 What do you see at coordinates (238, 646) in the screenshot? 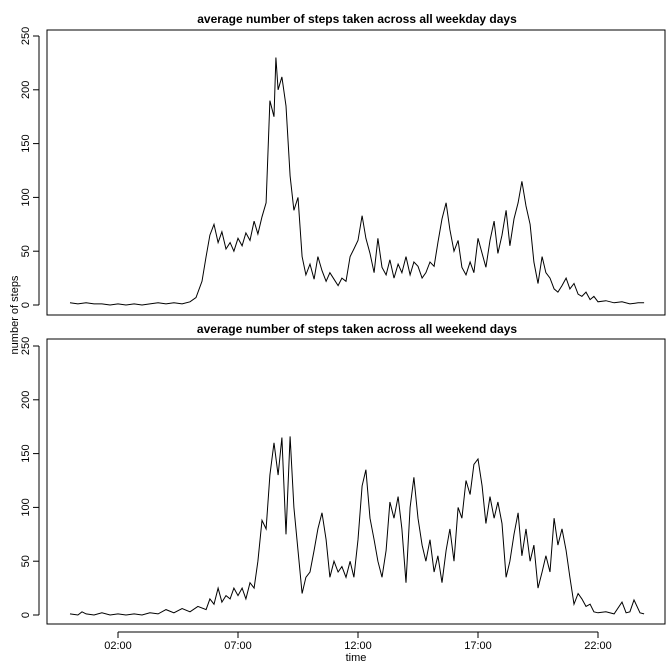
I see `x-tick-label: 07:00` at bounding box center [238, 646].